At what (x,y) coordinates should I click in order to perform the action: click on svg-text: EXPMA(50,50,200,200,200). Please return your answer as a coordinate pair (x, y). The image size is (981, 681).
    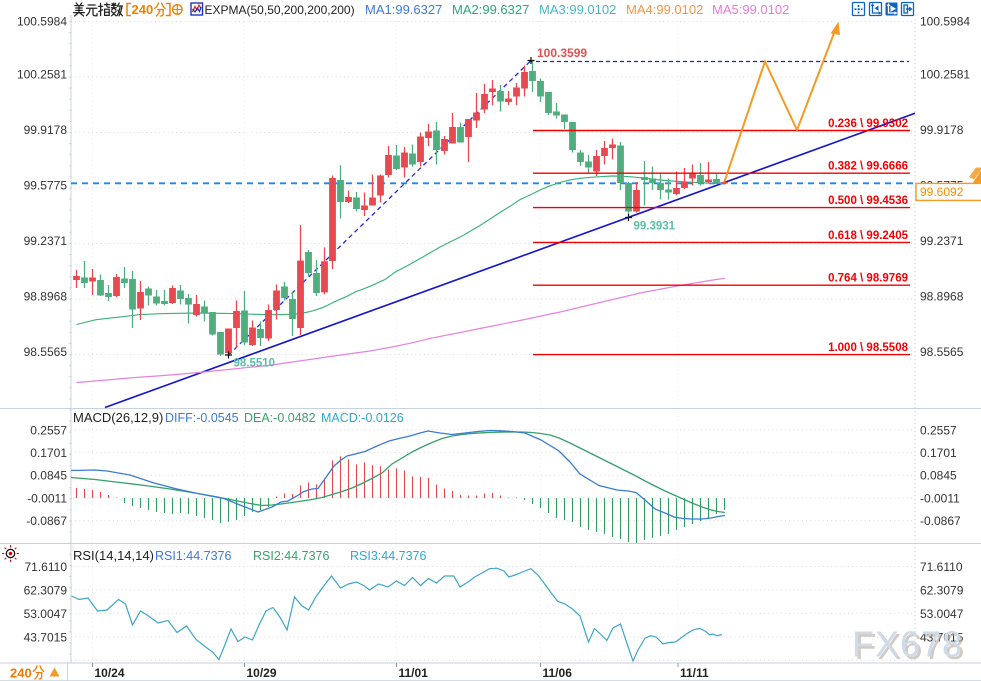
    Looking at the image, I should click on (280, 10).